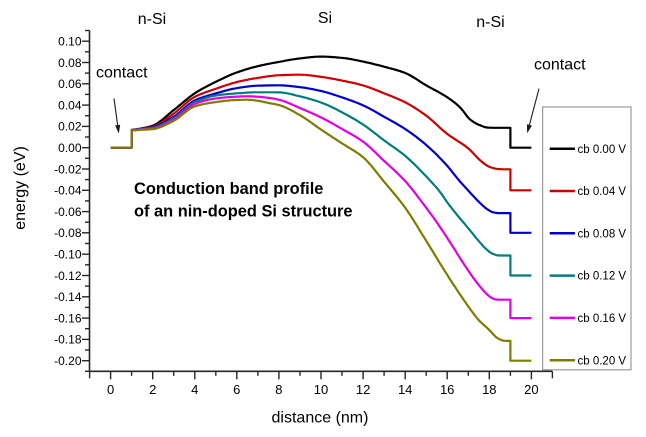  Describe the element at coordinates (320, 418) in the screenshot. I see `svg-text: distance (nm)` at that location.